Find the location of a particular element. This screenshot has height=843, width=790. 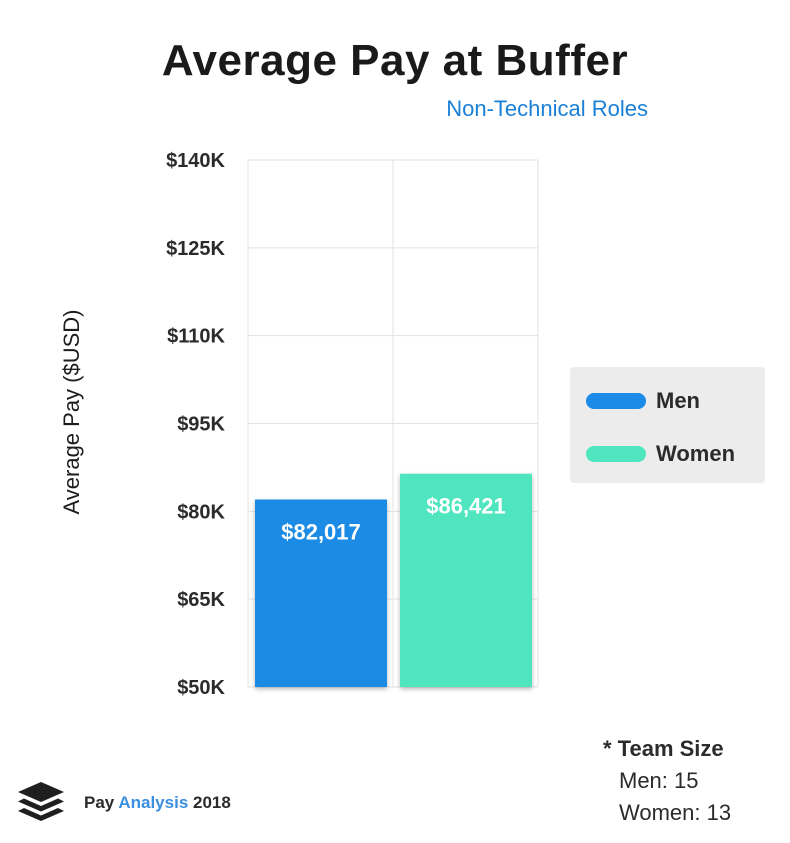

team-size-women: Women: 13 is located at coordinates (675, 812).